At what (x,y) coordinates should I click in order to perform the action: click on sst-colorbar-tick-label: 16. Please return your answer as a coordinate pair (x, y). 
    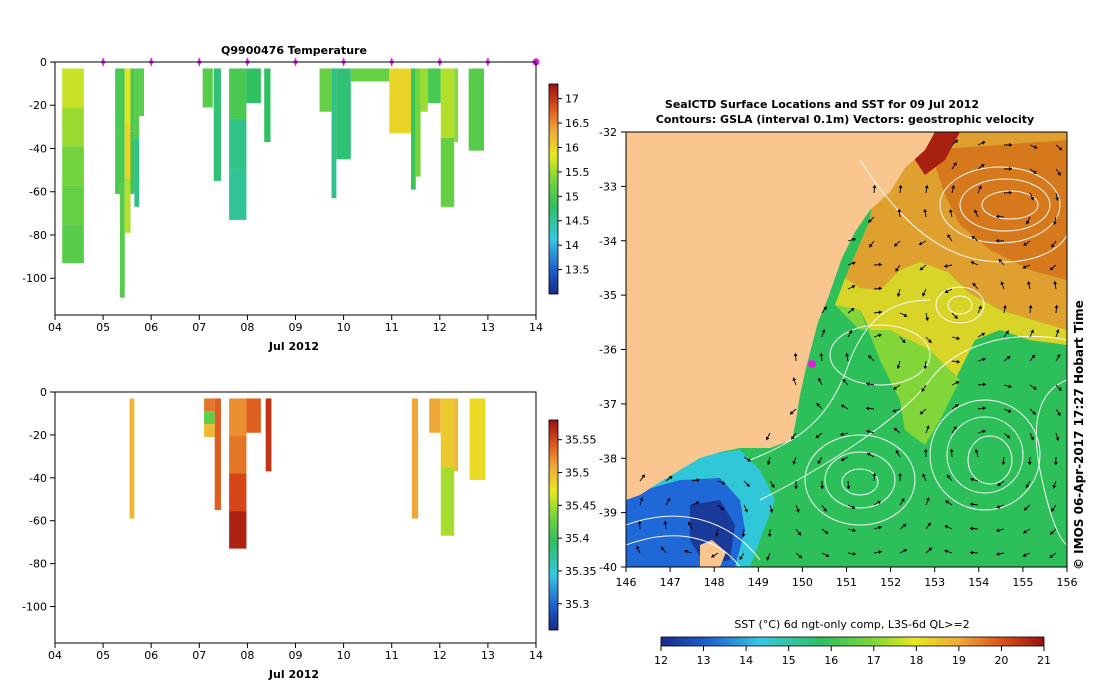
    Looking at the image, I should click on (831, 660).